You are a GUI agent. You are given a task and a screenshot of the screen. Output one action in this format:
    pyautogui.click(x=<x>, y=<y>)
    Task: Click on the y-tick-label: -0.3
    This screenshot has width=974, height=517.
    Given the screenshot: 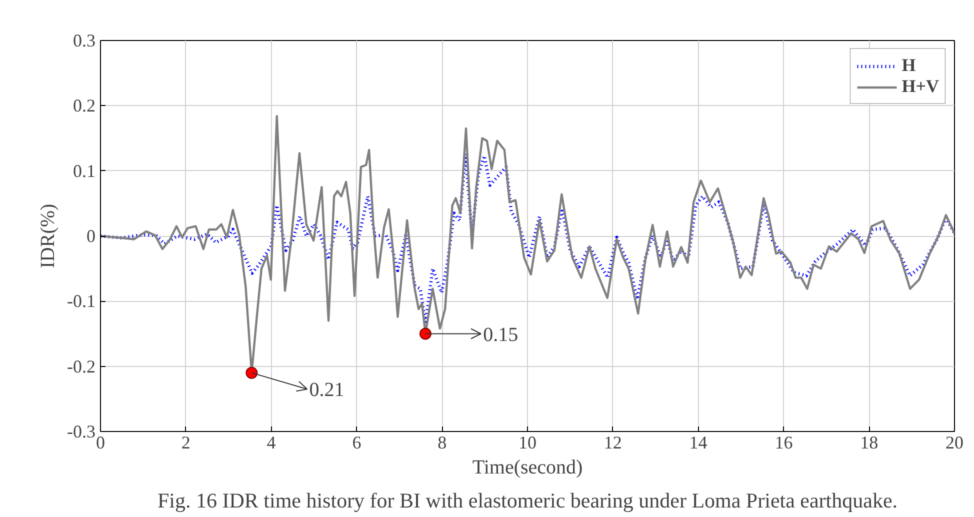 What is the action you would take?
    pyautogui.click(x=81, y=432)
    